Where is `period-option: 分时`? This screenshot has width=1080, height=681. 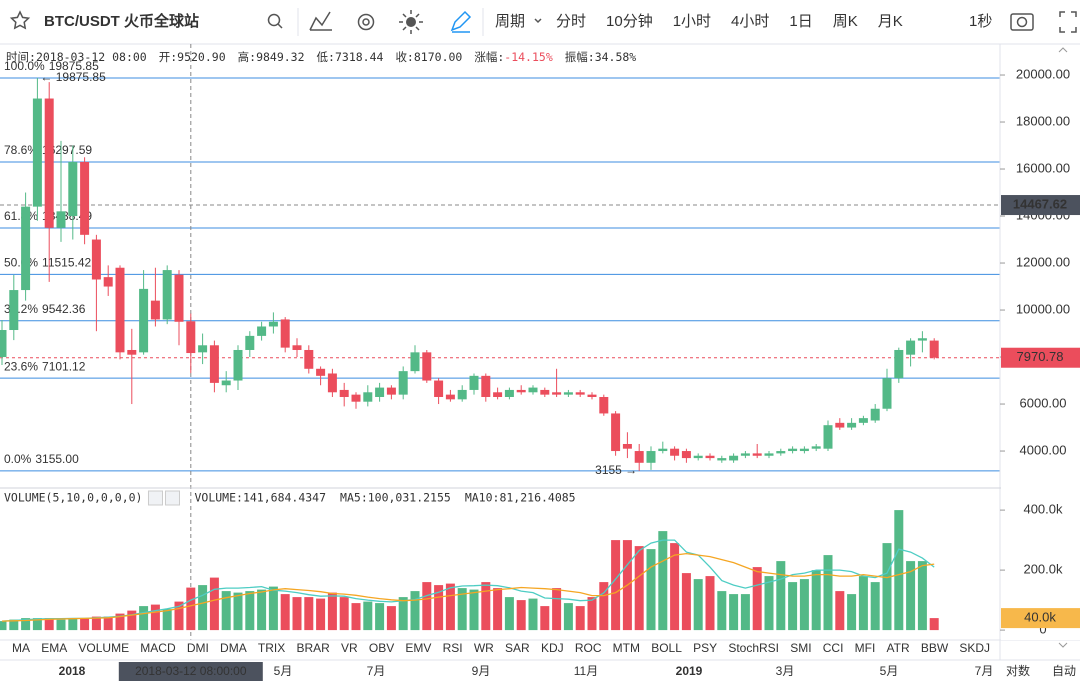 period-option: 分时 is located at coordinates (571, 21).